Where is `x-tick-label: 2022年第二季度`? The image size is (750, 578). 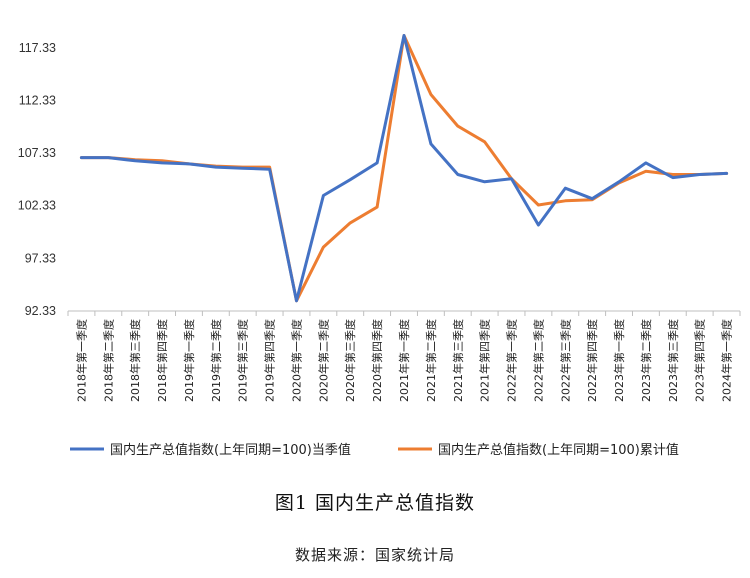
x-tick-label: 2022年第二季度 is located at coordinates (538, 360).